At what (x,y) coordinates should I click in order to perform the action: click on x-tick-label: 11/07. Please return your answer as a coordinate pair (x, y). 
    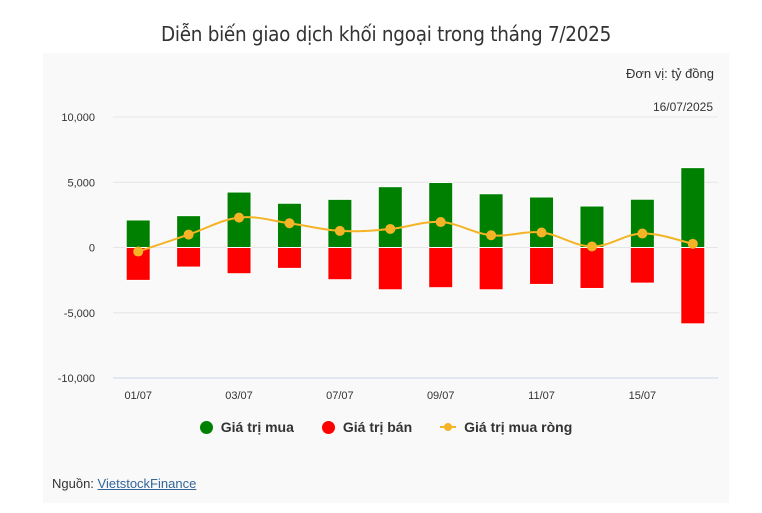
    Looking at the image, I should click on (541, 396).